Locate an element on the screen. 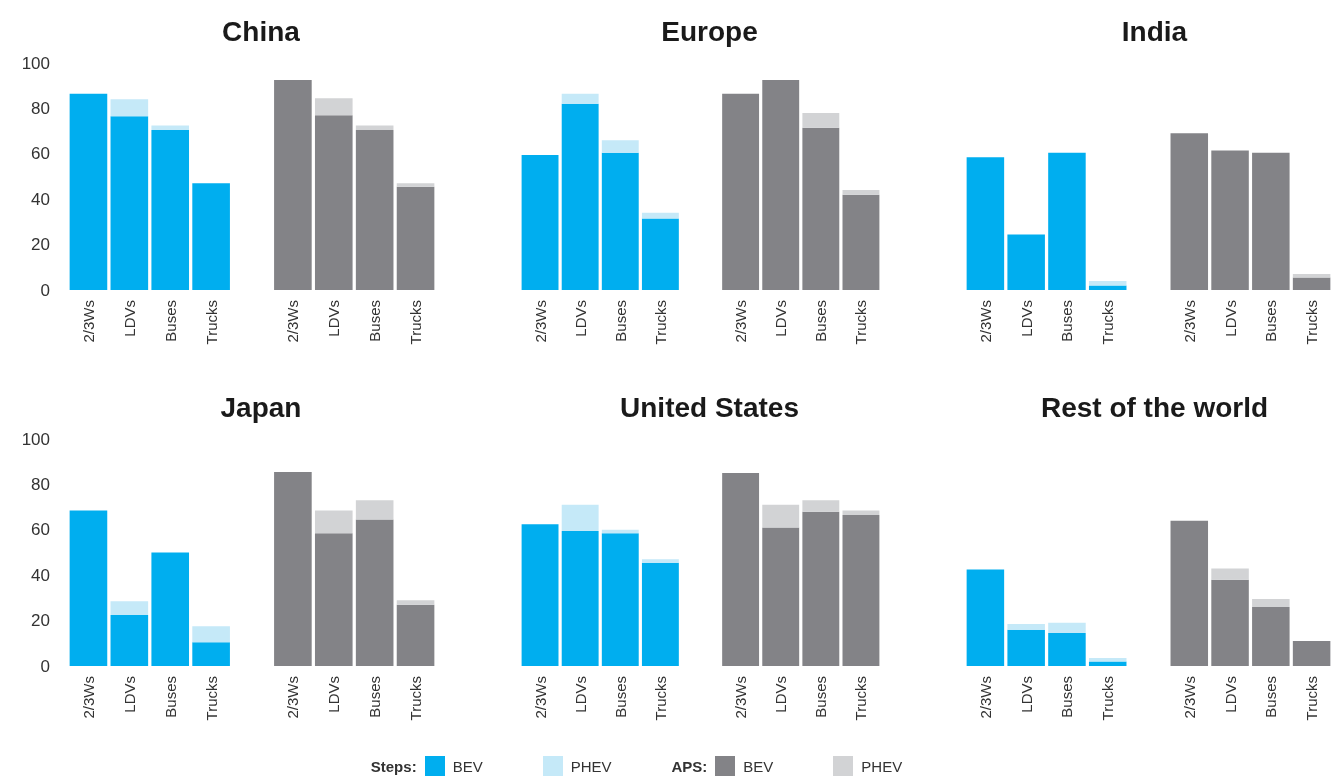  chart-title: Japan is located at coordinates (261, 407).